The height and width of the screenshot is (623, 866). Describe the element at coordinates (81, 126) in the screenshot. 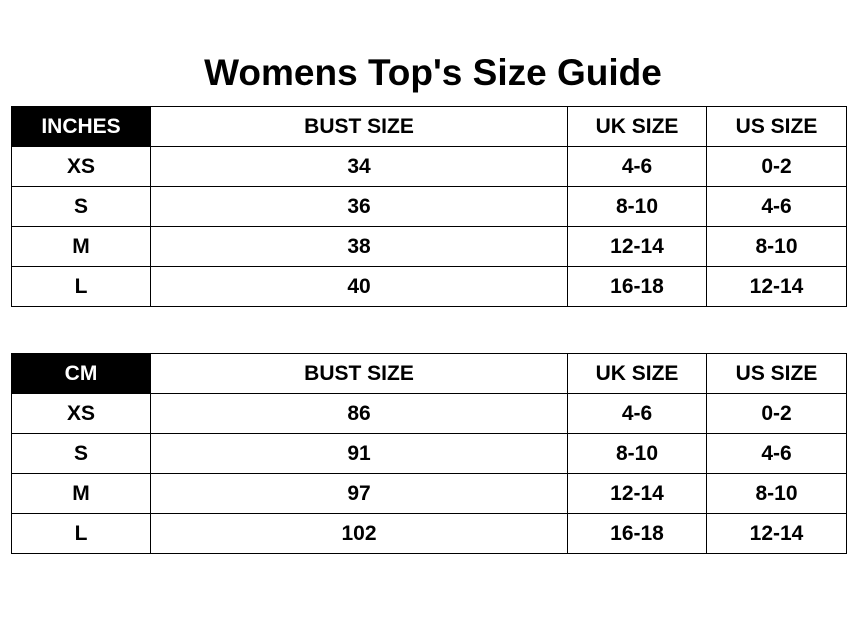

I see `column-header: INCHES` at that location.